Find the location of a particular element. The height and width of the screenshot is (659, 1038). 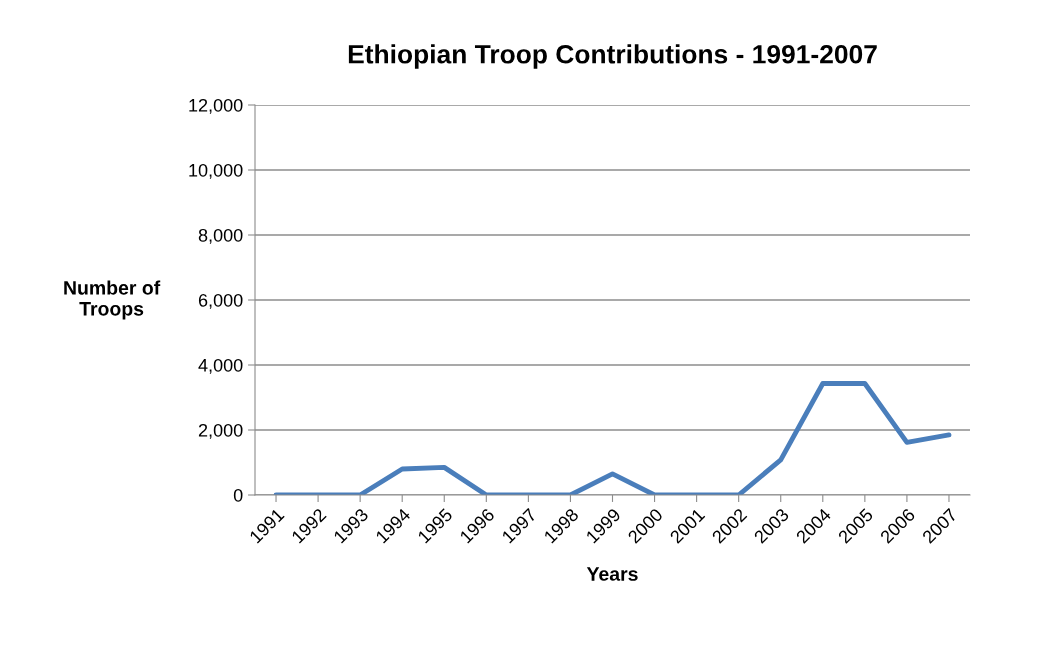

line-series is located at coordinates (612, 438).